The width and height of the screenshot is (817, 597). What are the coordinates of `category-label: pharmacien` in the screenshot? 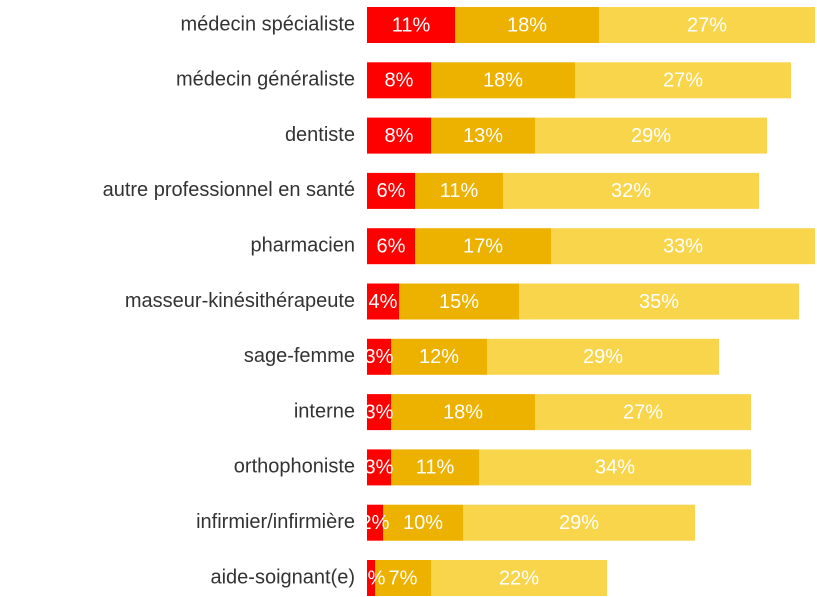 It's located at (302, 245).